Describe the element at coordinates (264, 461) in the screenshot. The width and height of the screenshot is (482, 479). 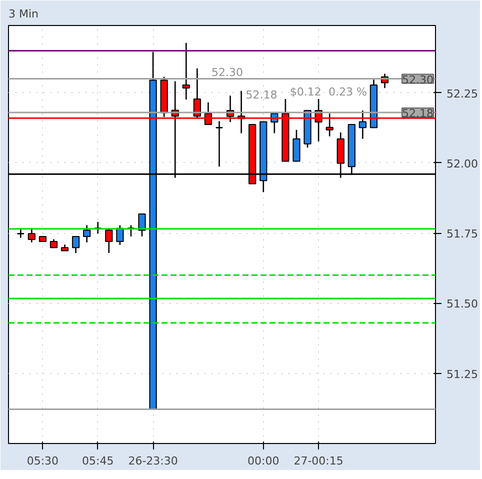
I see `x-tick-label: 00:00` at that location.